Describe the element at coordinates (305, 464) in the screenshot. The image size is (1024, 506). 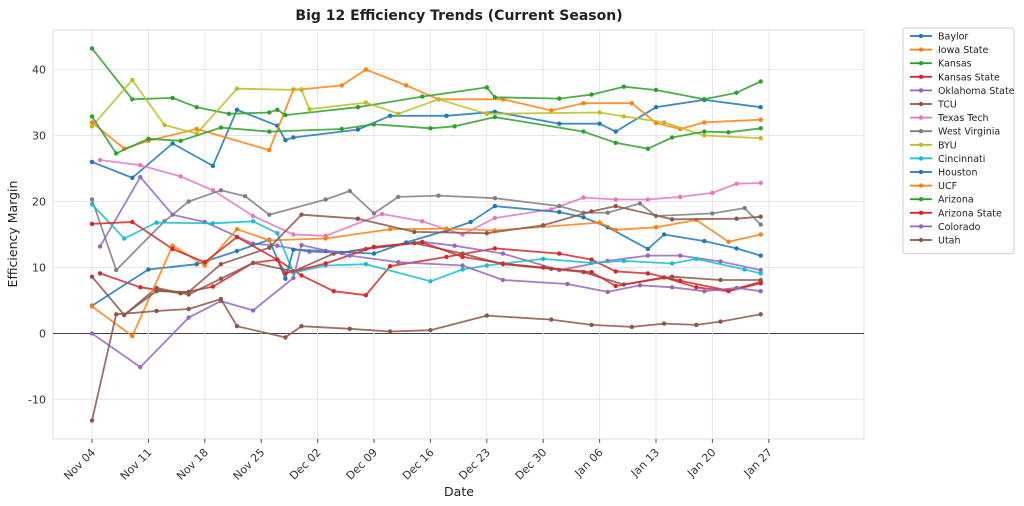
I see `x-tick-label: Dec 02` at that location.